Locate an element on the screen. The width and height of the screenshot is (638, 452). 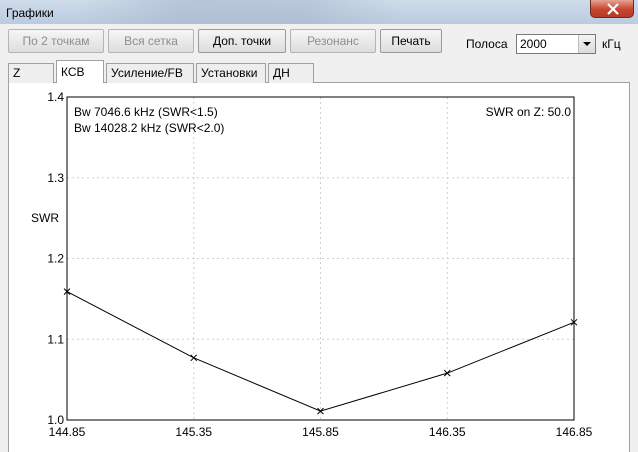
x-tick-label: 146.35 is located at coordinates (447, 432).